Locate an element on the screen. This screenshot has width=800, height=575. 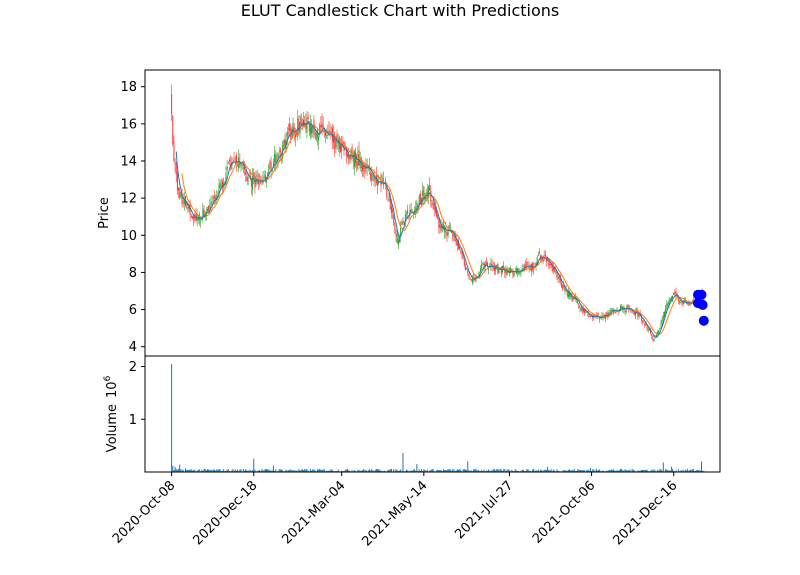
volume-axis-label-exponent: 6 is located at coordinates (108, 378).